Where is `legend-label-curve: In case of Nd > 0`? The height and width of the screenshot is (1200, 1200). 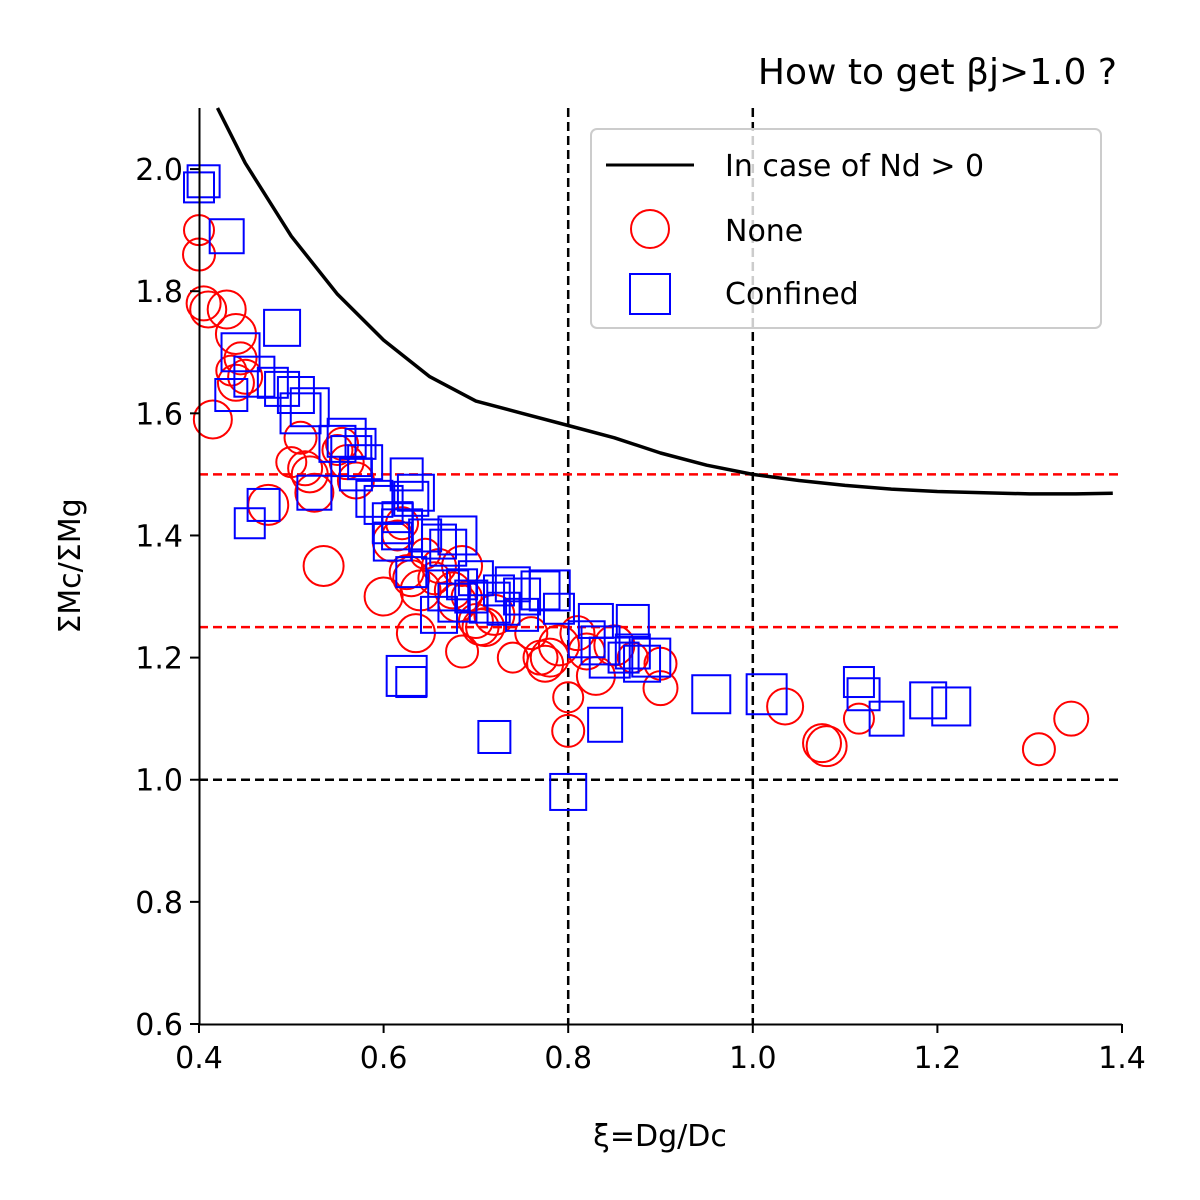
legend-label-curve: In case of Nd > 0 is located at coordinates (854, 166).